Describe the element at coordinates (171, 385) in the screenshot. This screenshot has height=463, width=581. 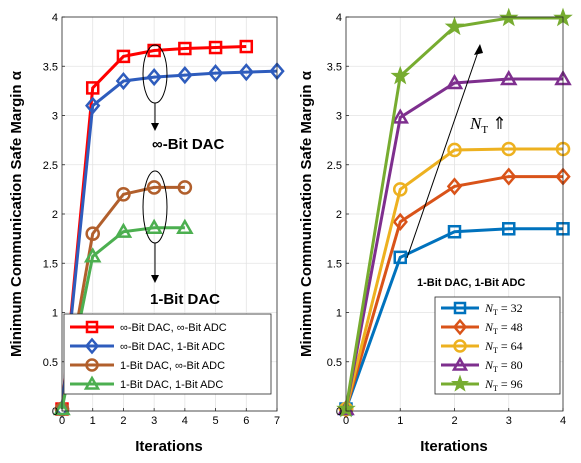
I see `legend-label: 1-Bit DAC, 1-Bit ADC` at that location.